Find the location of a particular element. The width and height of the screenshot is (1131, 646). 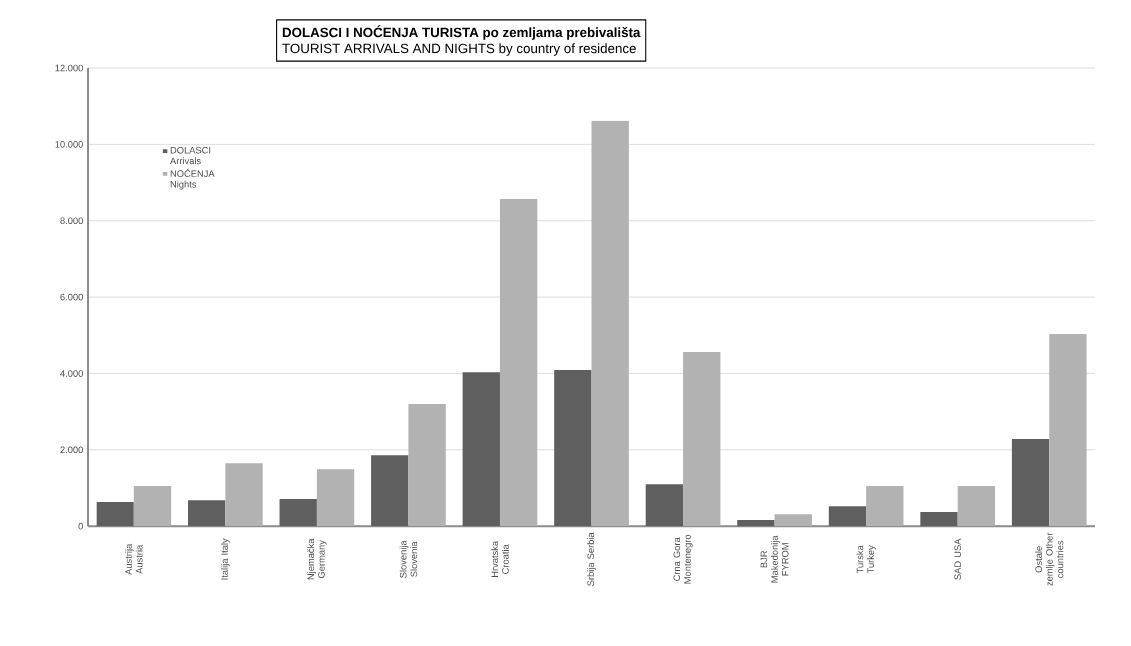

y-tick-label: 2.000 is located at coordinates (71, 449).